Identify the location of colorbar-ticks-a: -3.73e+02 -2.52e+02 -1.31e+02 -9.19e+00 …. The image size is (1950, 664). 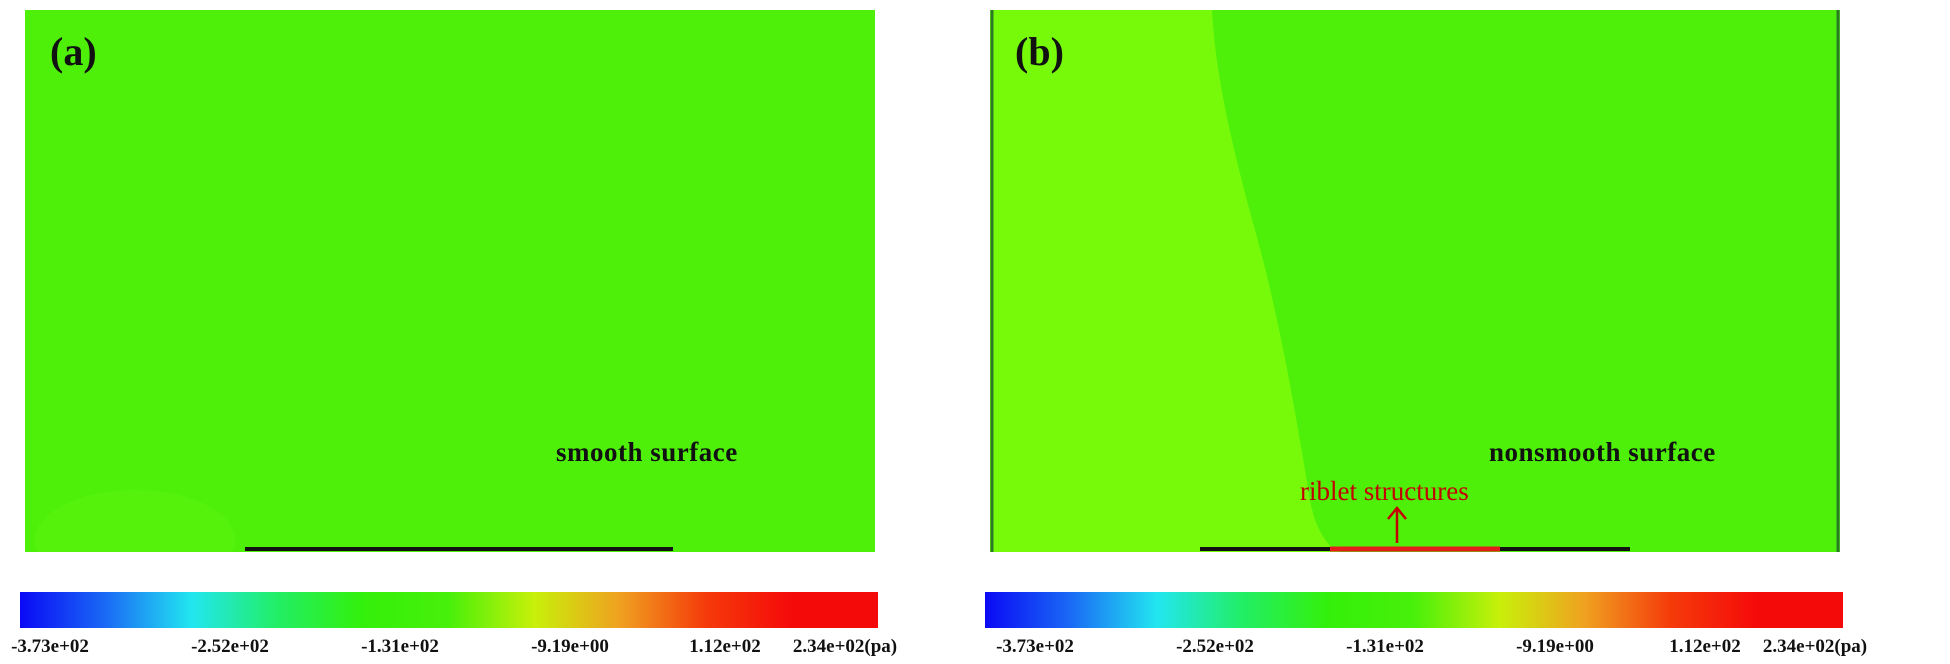
(455, 648).